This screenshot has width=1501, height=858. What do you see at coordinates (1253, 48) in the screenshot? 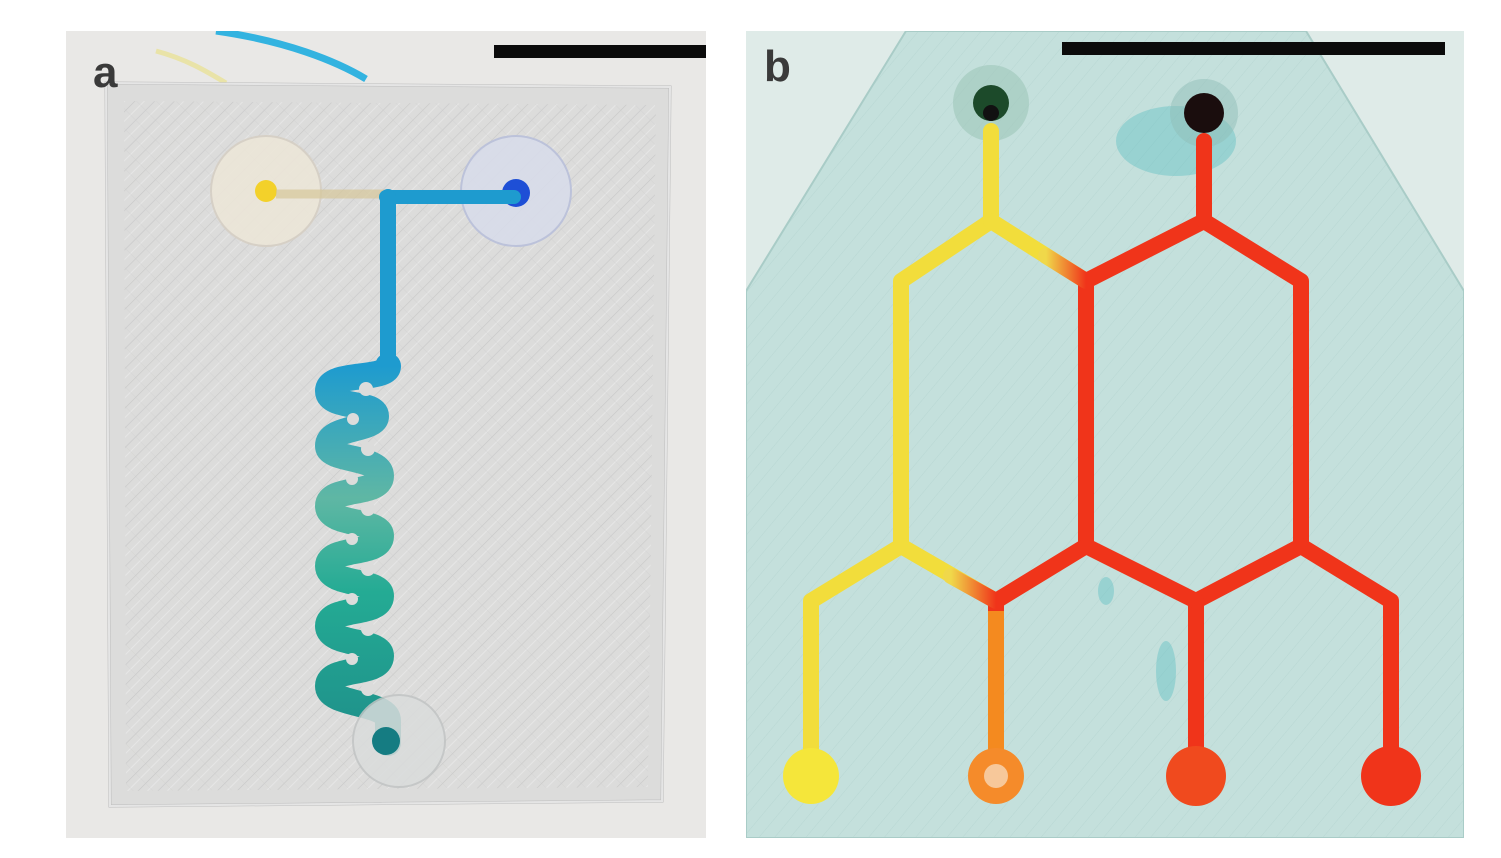
I see `scale-bar-b` at bounding box center [1253, 48].